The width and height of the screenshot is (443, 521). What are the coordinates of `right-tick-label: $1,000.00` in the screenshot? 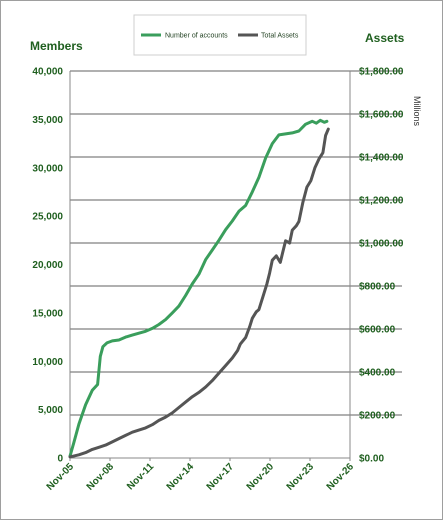 It's located at (381, 244).